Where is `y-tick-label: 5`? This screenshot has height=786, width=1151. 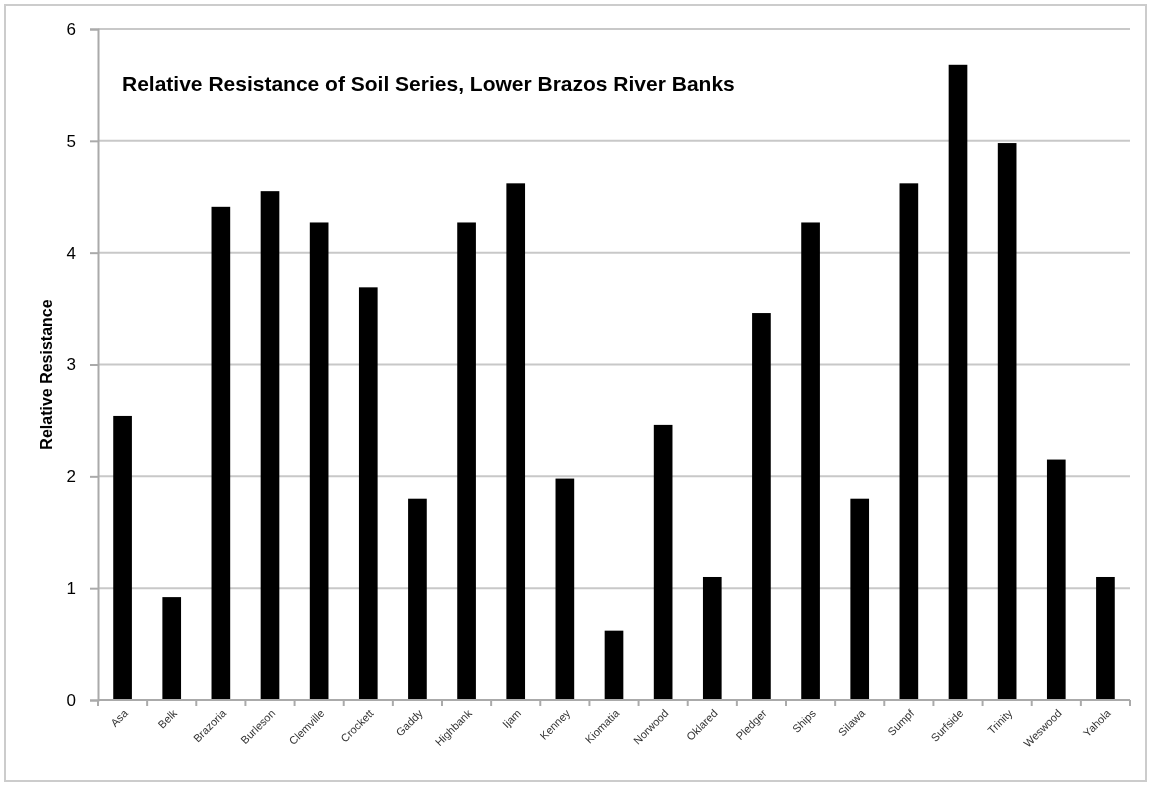 y-tick-label: 5 is located at coordinates (71, 141).